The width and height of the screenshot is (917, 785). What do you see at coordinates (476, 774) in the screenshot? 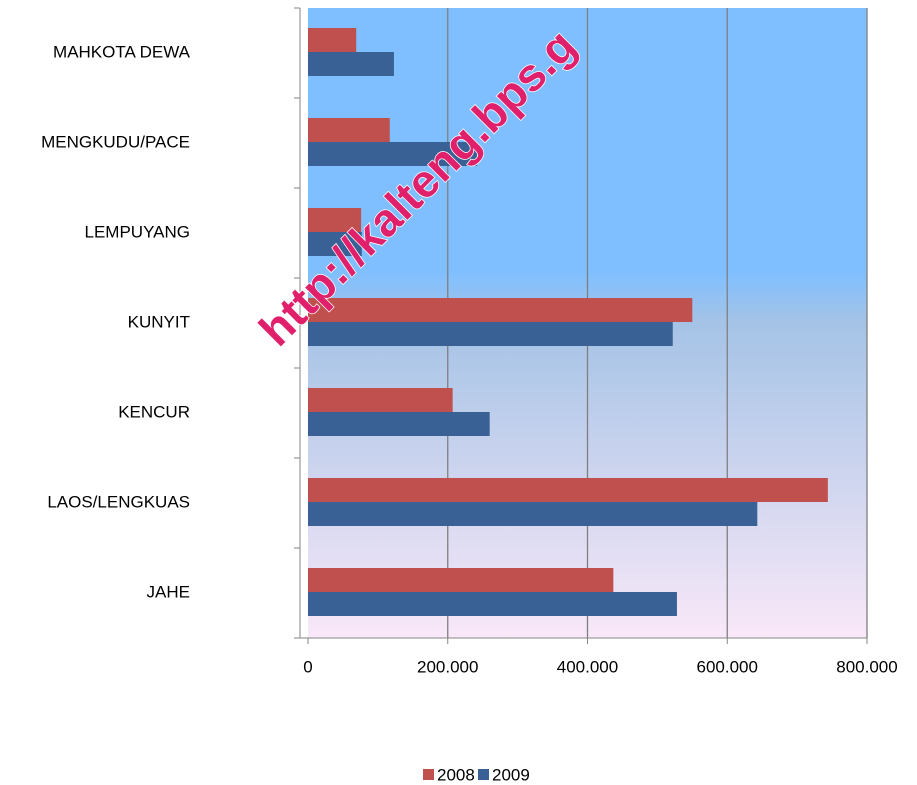
I see `legend: 2008 2009` at bounding box center [476, 774].